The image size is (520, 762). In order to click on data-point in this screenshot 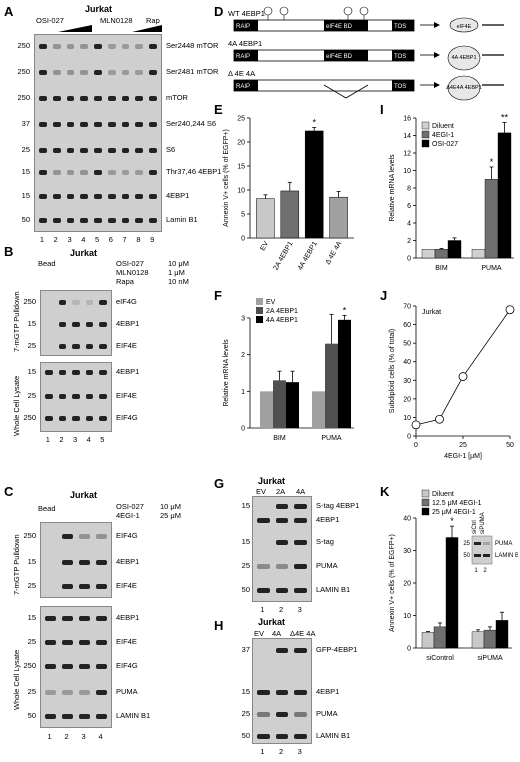, I will do `click(416, 425)`.